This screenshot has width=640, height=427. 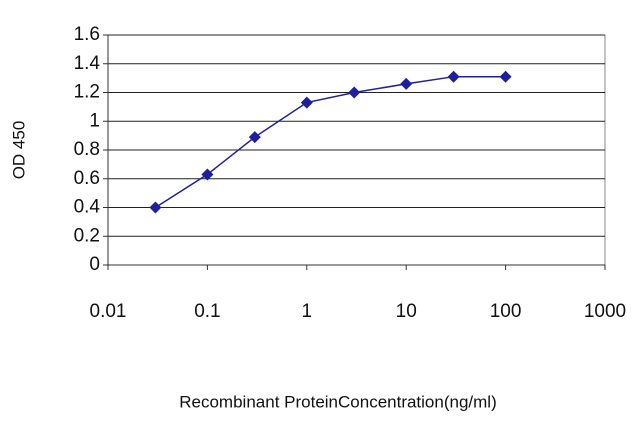 What do you see at coordinates (87, 63) in the screenshot?
I see `y-tick-label: 1.4` at bounding box center [87, 63].